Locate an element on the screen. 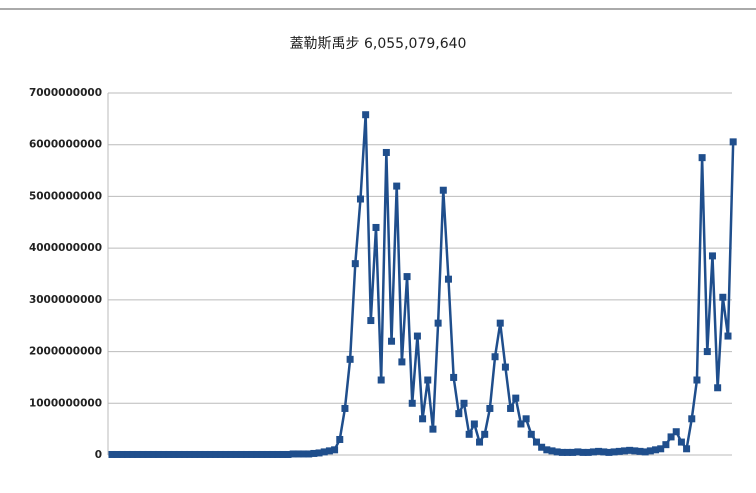 Image resolution: width=756 pixels, height=493 pixels. y-tick-label: 7000000000 is located at coordinates (65, 93).